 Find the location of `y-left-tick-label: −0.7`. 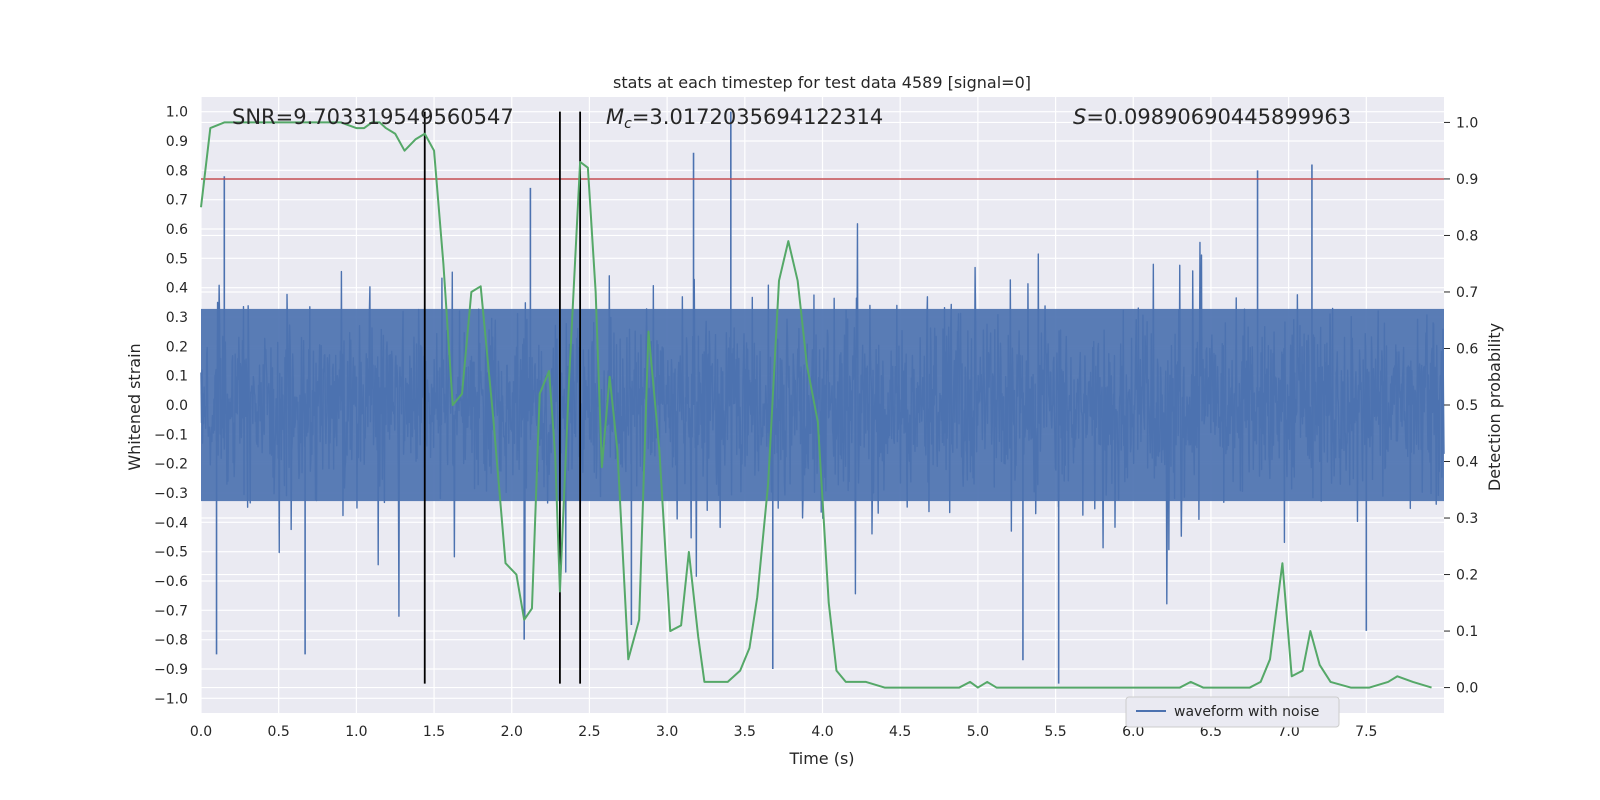

y-left-tick-label: −0.7 is located at coordinates (171, 611).